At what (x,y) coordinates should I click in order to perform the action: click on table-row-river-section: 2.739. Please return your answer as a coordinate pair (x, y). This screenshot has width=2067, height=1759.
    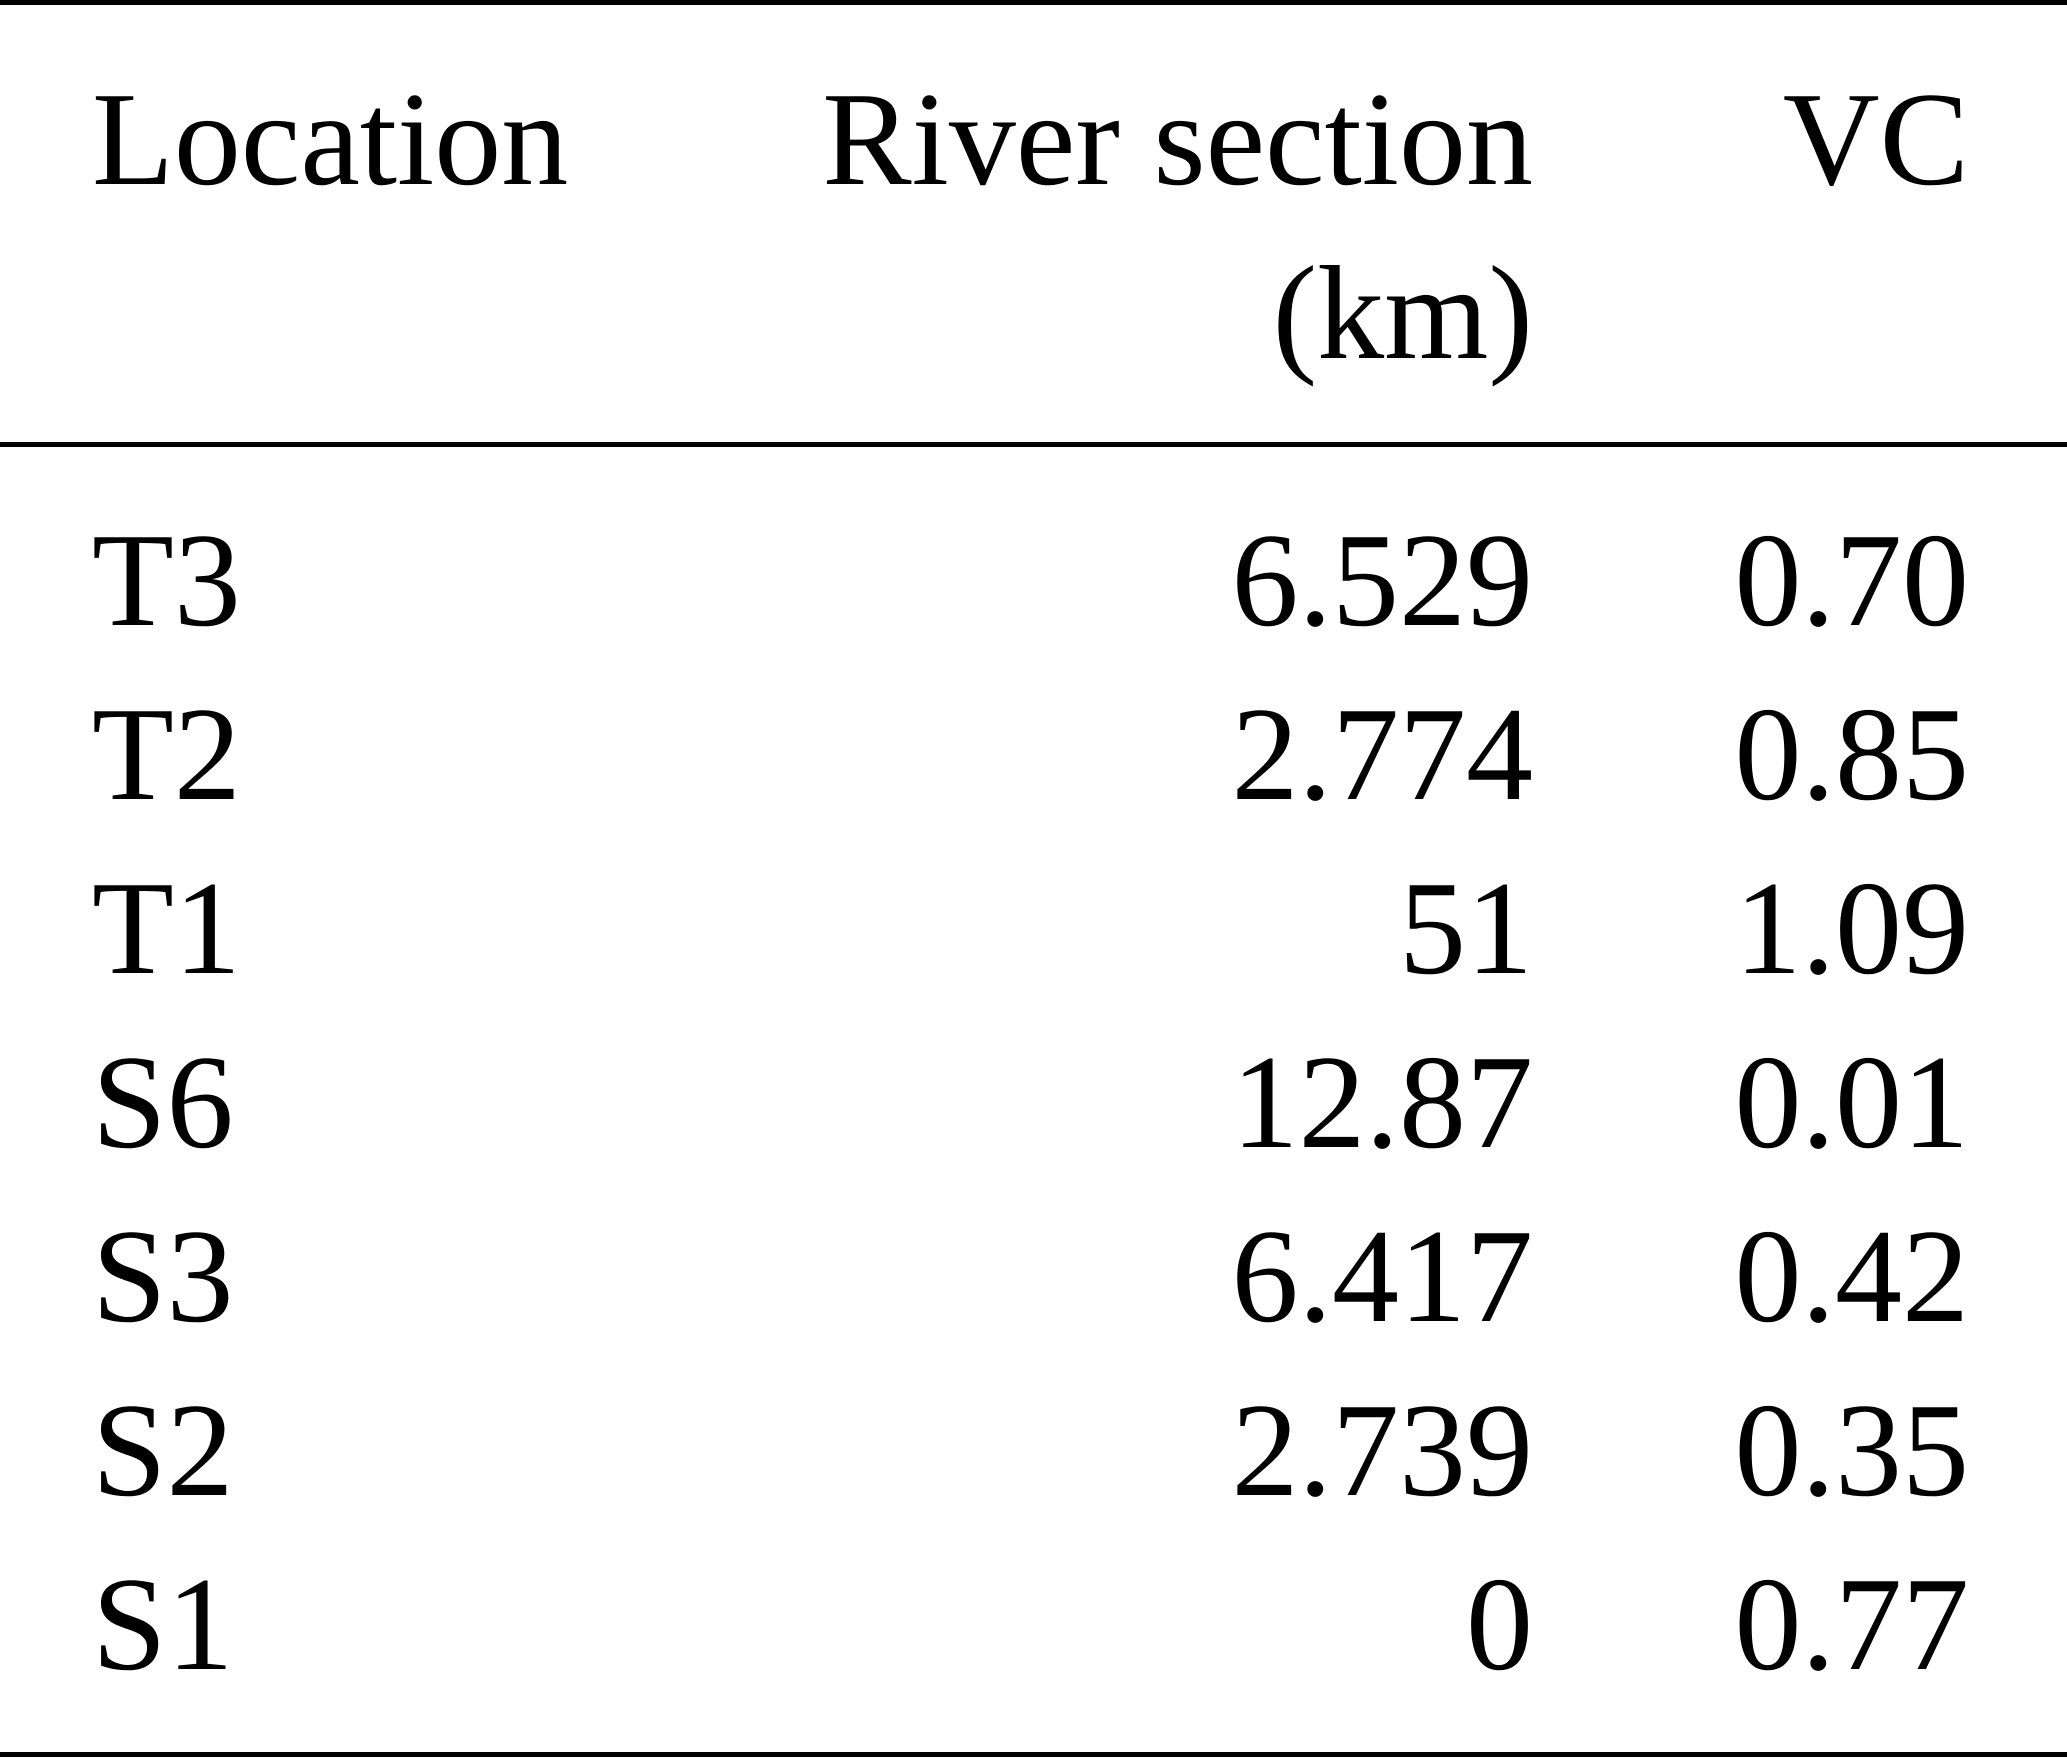
    Looking at the image, I should click on (1382, 1450).